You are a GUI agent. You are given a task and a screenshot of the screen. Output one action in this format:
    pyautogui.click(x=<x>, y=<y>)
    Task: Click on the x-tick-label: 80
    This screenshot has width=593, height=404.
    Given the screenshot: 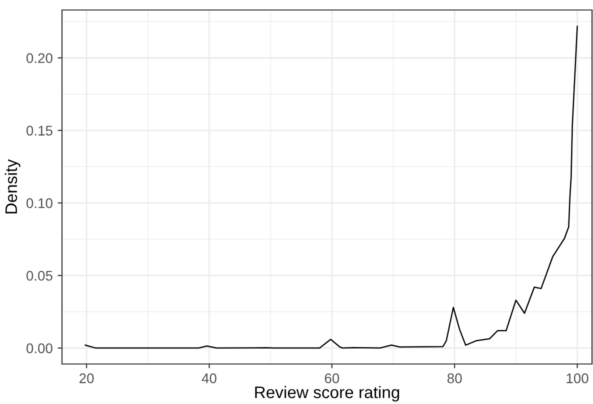 What is the action you would take?
    pyautogui.click(x=454, y=378)
    